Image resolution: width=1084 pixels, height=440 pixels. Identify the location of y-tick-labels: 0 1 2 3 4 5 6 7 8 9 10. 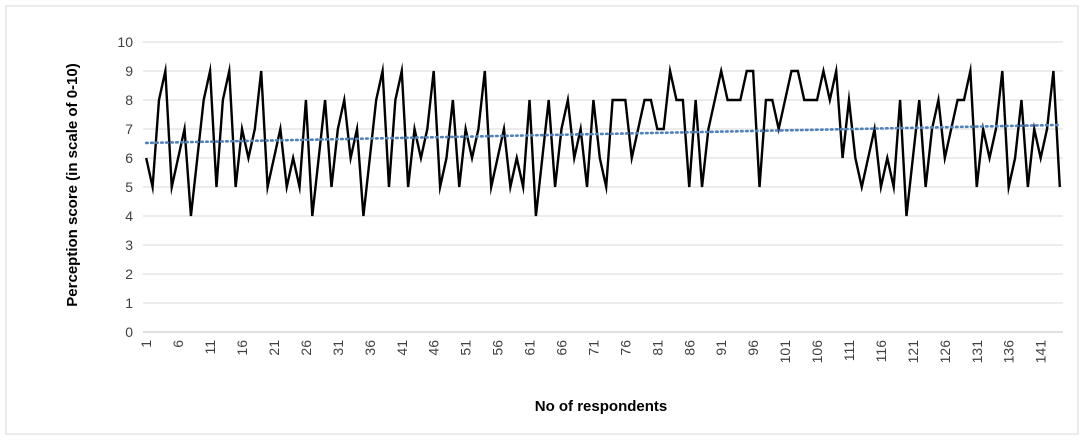
(125, 187).